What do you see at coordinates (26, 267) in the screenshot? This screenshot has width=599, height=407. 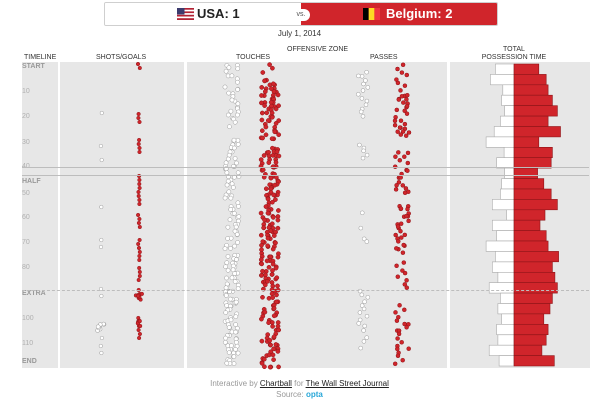 I see `timeline-tick-label: 80` at bounding box center [26, 267].